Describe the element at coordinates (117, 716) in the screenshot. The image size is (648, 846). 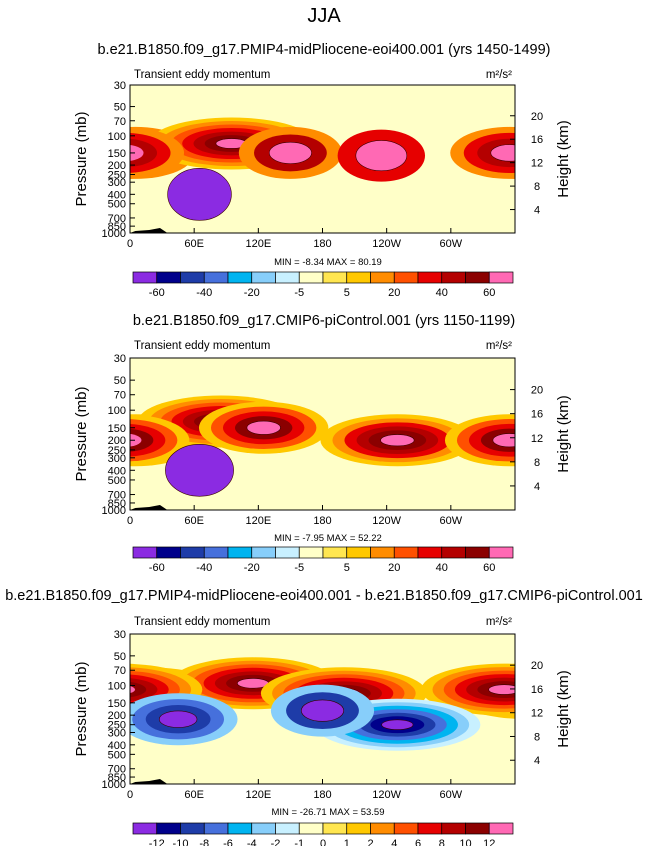
I see `panel-3-ytick-label: 200` at that location.